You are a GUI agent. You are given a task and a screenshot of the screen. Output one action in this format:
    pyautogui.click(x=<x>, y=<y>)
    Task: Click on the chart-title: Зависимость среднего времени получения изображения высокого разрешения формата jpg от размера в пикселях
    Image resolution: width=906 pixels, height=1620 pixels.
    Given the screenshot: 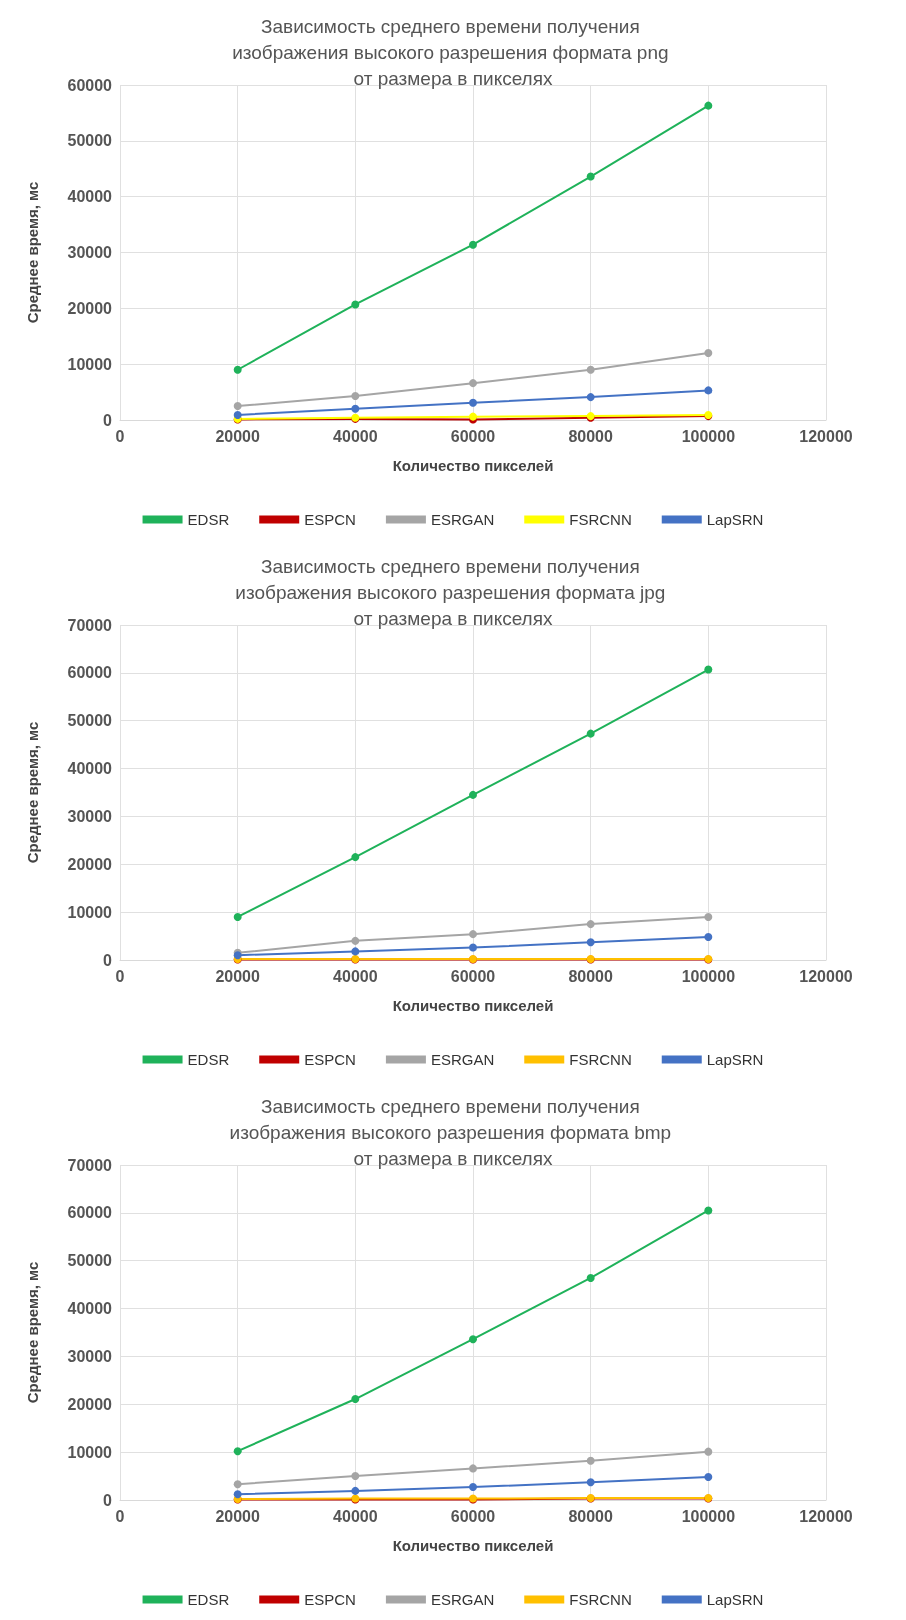 What is the action you would take?
    pyautogui.click(x=453, y=592)
    